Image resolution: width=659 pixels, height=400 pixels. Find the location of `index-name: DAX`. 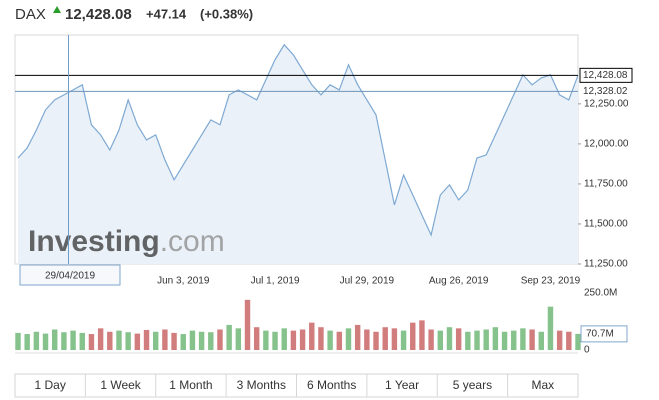

index-name: DAX is located at coordinates (30, 14).